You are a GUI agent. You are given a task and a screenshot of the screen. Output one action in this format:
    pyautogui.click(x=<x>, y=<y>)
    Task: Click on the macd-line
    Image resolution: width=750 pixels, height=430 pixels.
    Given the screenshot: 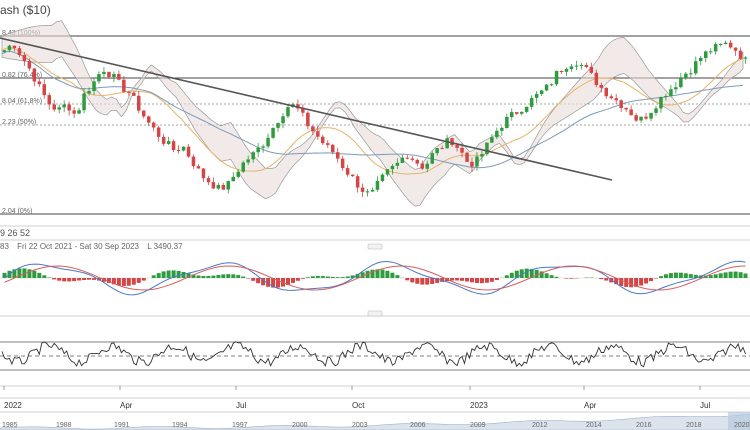 What is the action you would take?
    pyautogui.click(x=375, y=278)
    